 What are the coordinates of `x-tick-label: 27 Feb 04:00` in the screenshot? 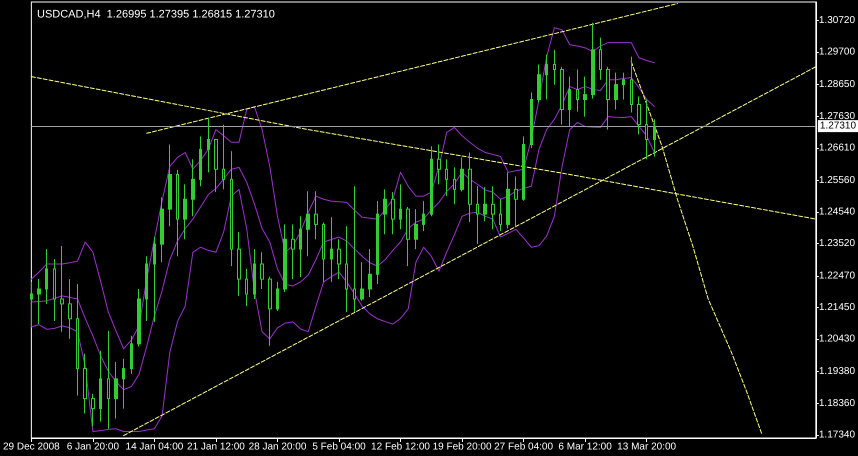 It's located at (524, 447).